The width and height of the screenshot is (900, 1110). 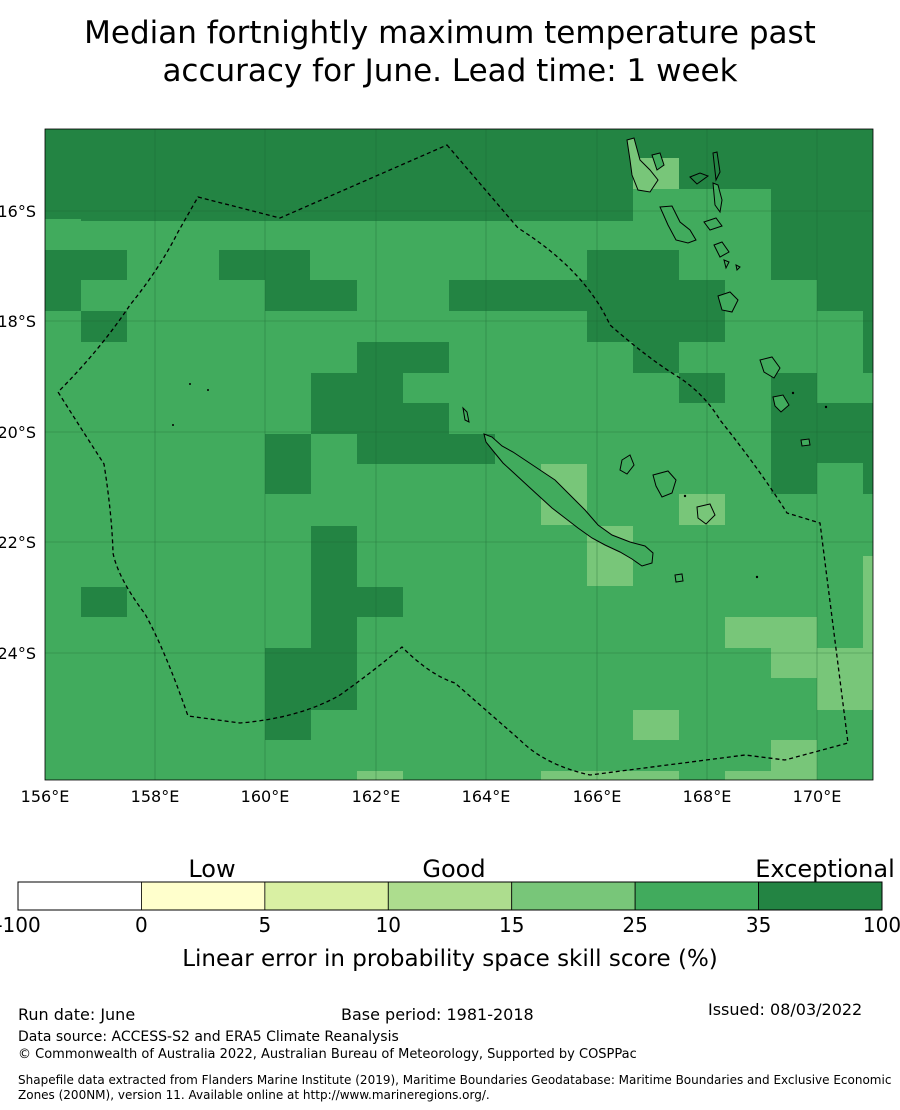 What do you see at coordinates (728, 302) in the screenshot?
I see `efate-island-icon` at bounding box center [728, 302].